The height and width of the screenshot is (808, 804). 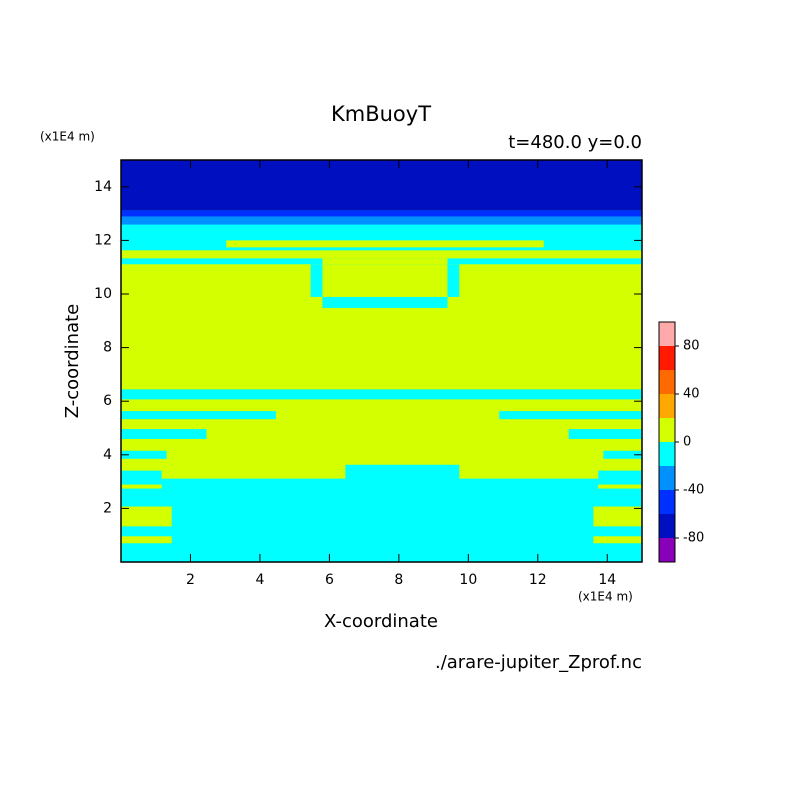 I want to click on y-tick-label: 14, so click(x=103, y=187).